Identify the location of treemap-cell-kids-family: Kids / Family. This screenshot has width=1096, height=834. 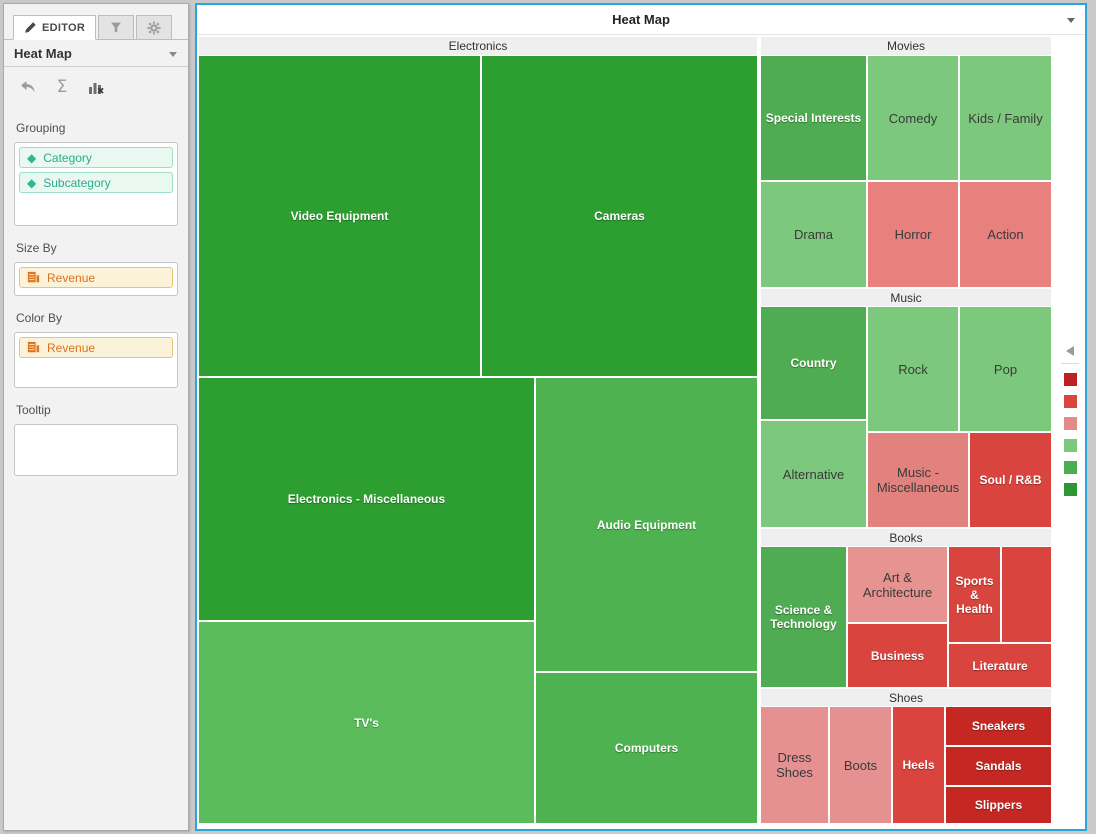
(1005, 118).